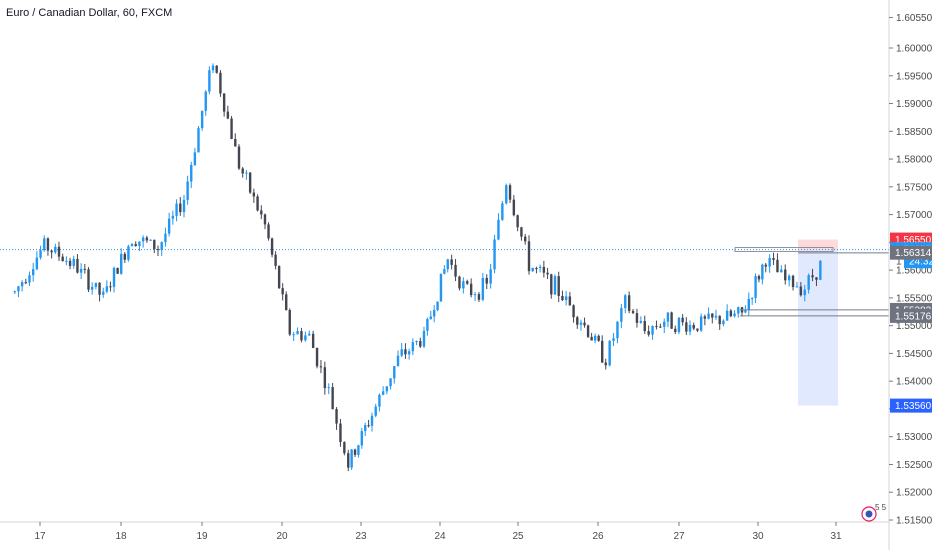 This screenshot has height=550, width=932. Describe the element at coordinates (679, 536) in the screenshot. I see `time-tick-label: 27` at that location.